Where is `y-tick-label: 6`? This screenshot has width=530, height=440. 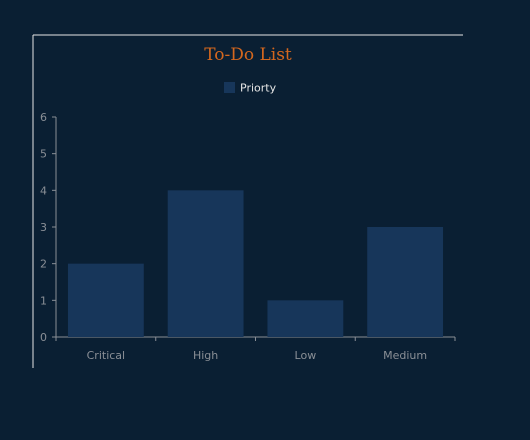
y-tick-label: 6 is located at coordinates (43, 117).